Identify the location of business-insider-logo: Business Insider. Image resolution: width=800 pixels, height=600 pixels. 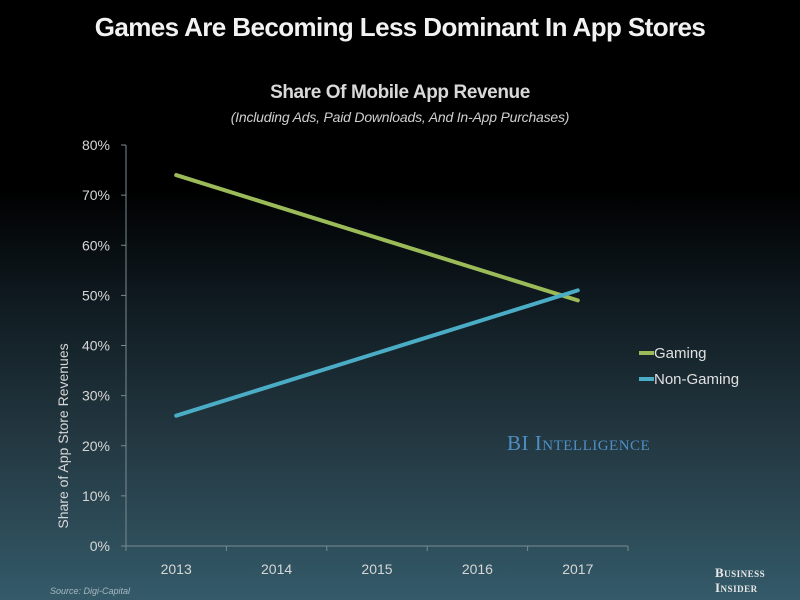
(740, 580).